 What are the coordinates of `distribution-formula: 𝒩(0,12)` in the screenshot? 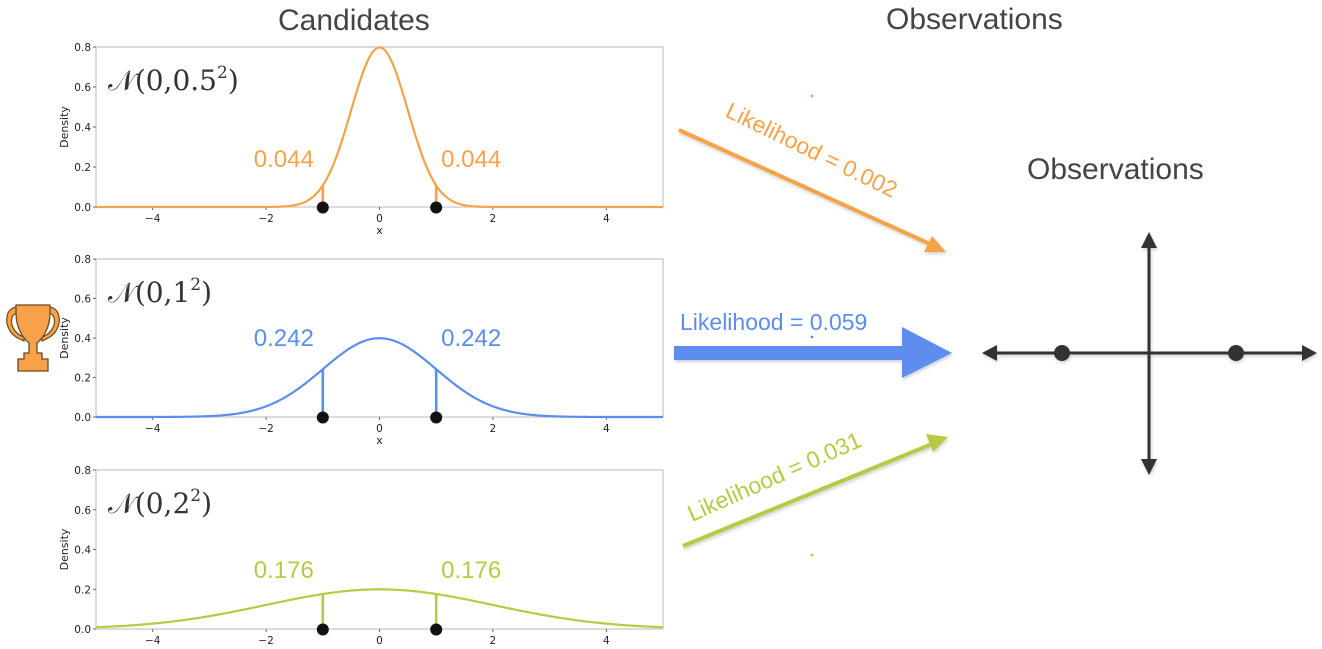 It's located at (160, 292).